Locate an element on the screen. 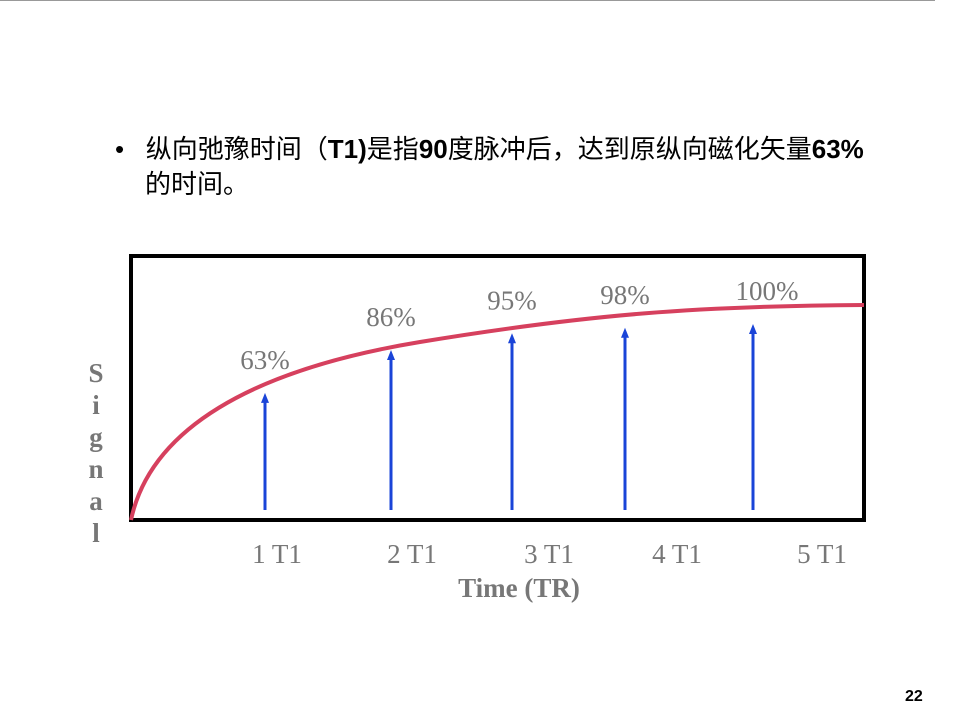 This screenshot has height=720, width=960. value-label: 86% is located at coordinates (391, 317).